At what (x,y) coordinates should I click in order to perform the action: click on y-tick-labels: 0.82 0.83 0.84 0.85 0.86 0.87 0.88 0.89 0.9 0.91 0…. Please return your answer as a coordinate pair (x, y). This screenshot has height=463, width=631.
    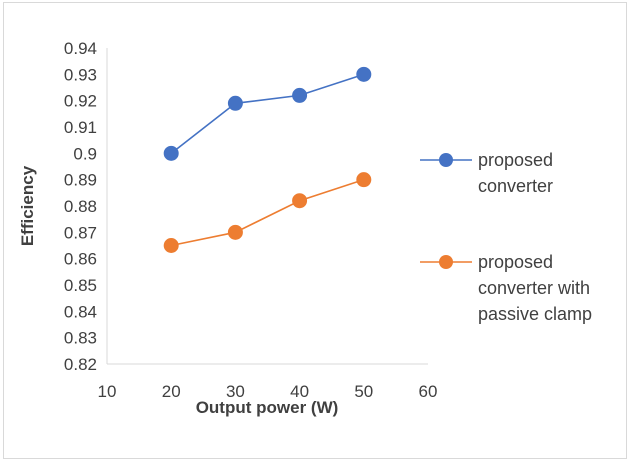
    Looking at the image, I should click on (80, 206).